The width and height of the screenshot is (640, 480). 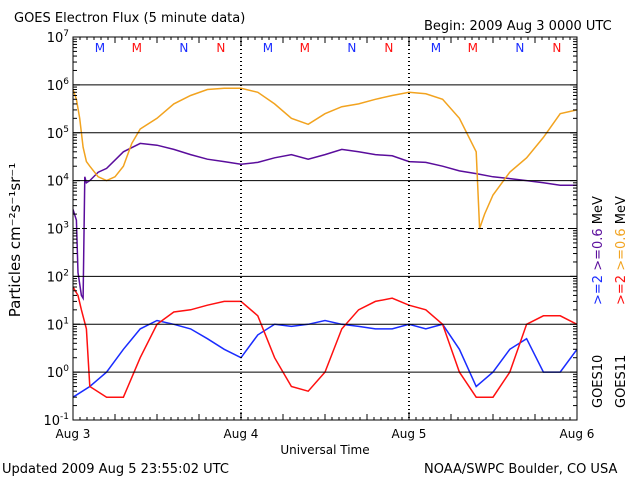 I want to click on x-axis-title: Universal Time, so click(x=324, y=450).